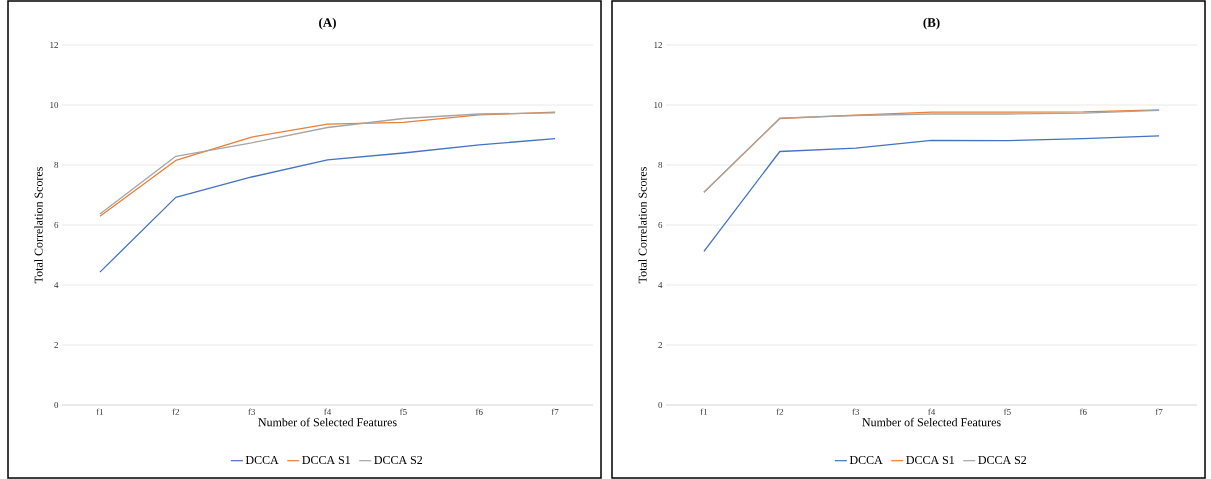 This screenshot has width=1211, height=479. I want to click on chart-title: (B), so click(931, 23).